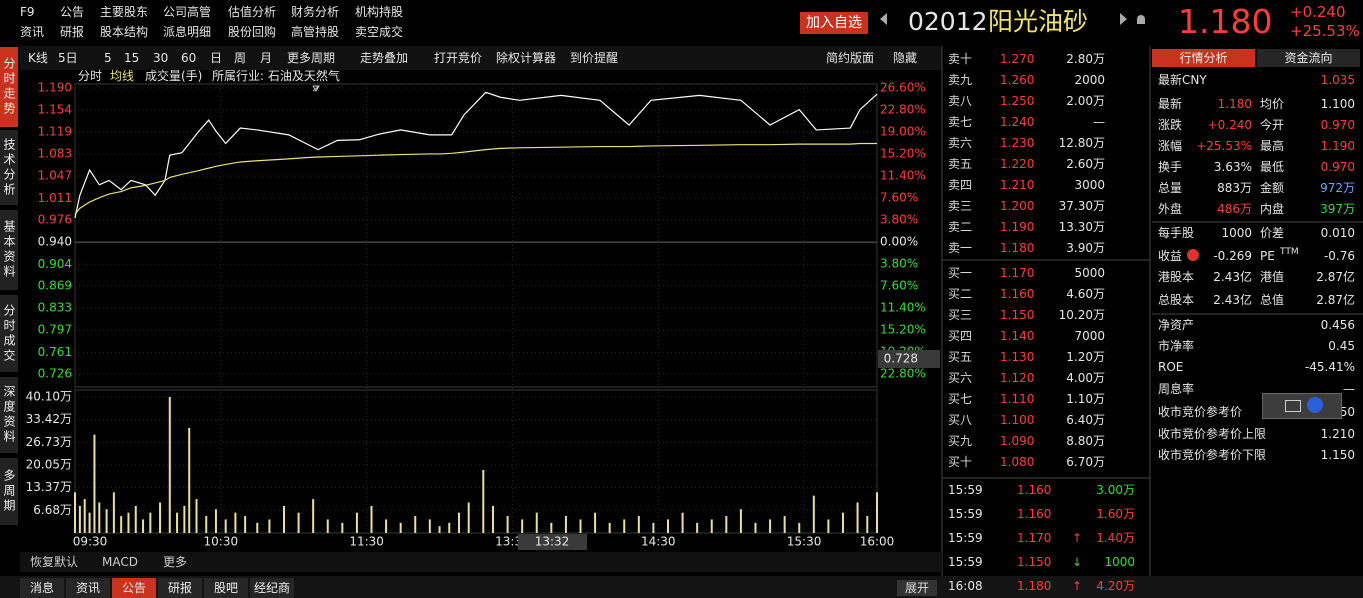 The height and width of the screenshot is (598, 1363). I want to click on info-tab: 资金流向, so click(1308, 58).